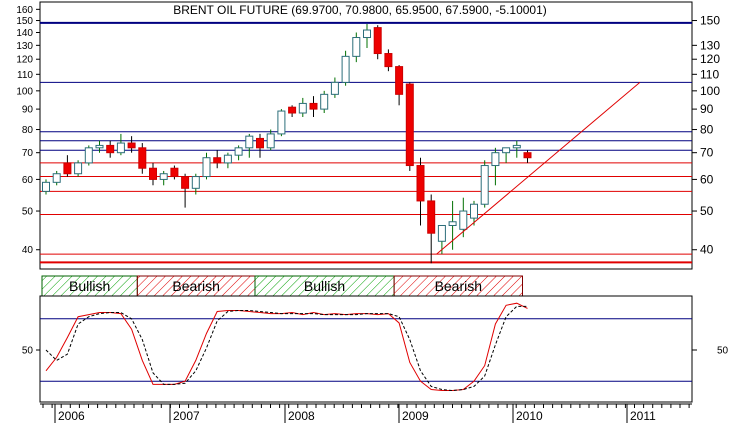 Image resolution: width=732 pixels, height=423 pixels. What do you see at coordinates (707, 250) in the screenshot?
I see `right-axis-label: 40` at bounding box center [707, 250].